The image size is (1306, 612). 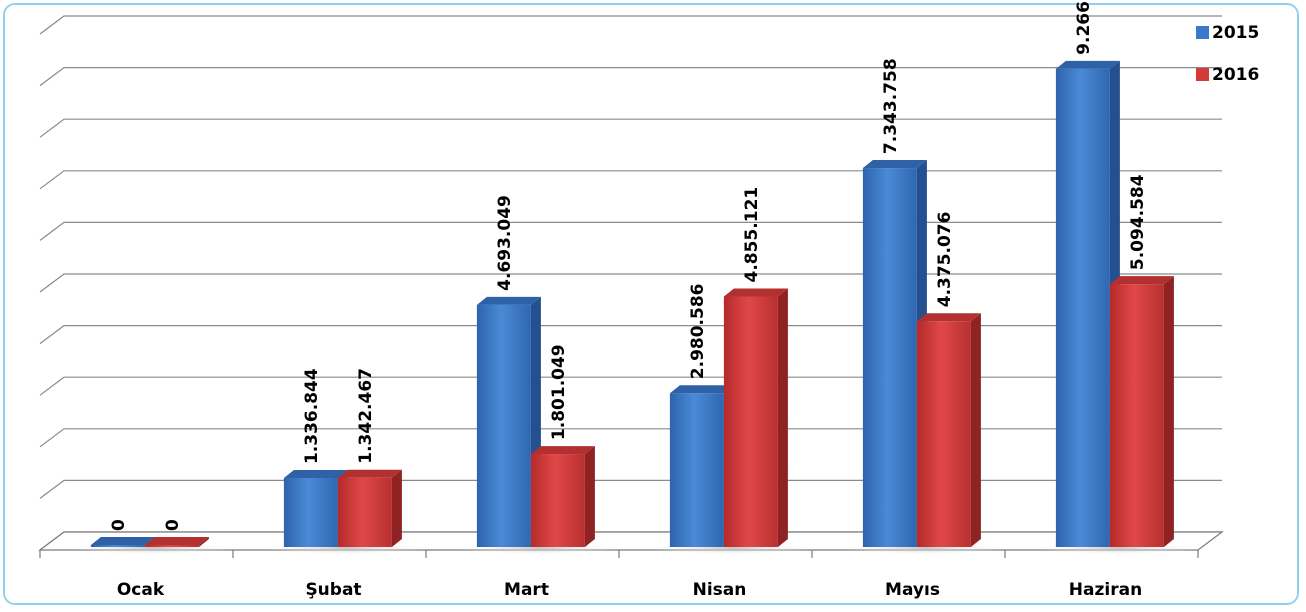 I want to click on legend: 2015 2016, so click(x=1227, y=54).